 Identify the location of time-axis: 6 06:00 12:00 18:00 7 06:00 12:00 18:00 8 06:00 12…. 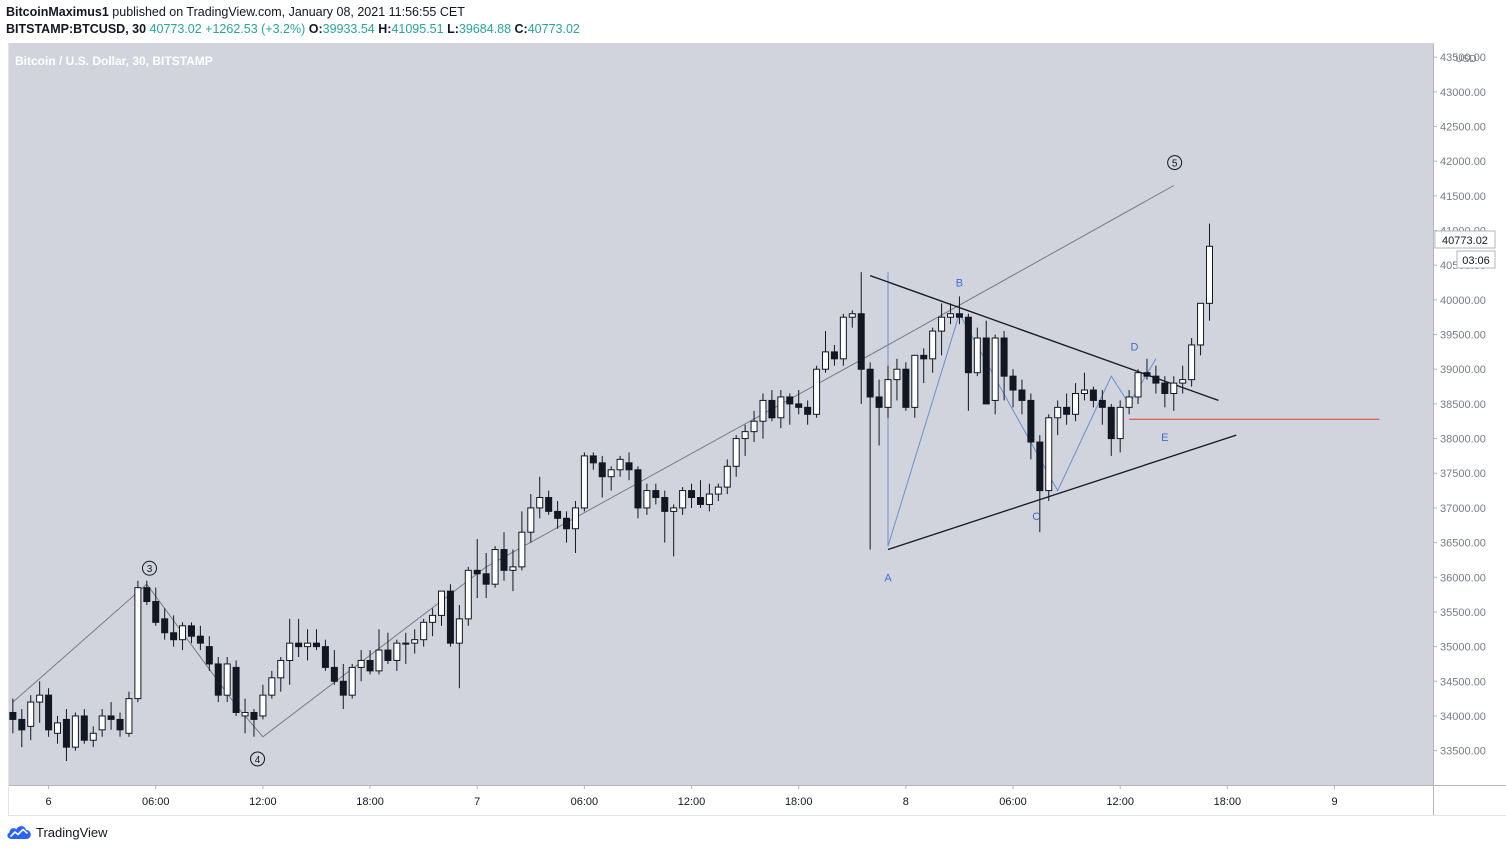
(692, 796).